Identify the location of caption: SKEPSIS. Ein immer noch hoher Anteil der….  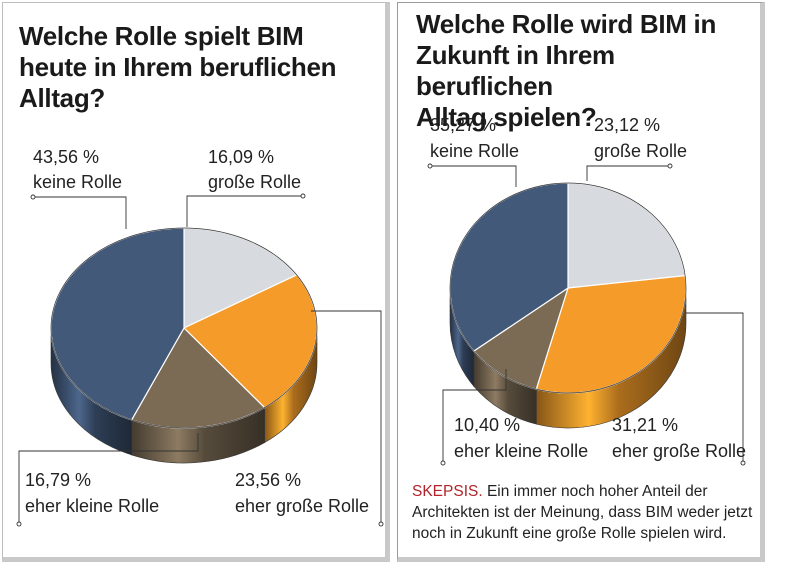
(584, 512).